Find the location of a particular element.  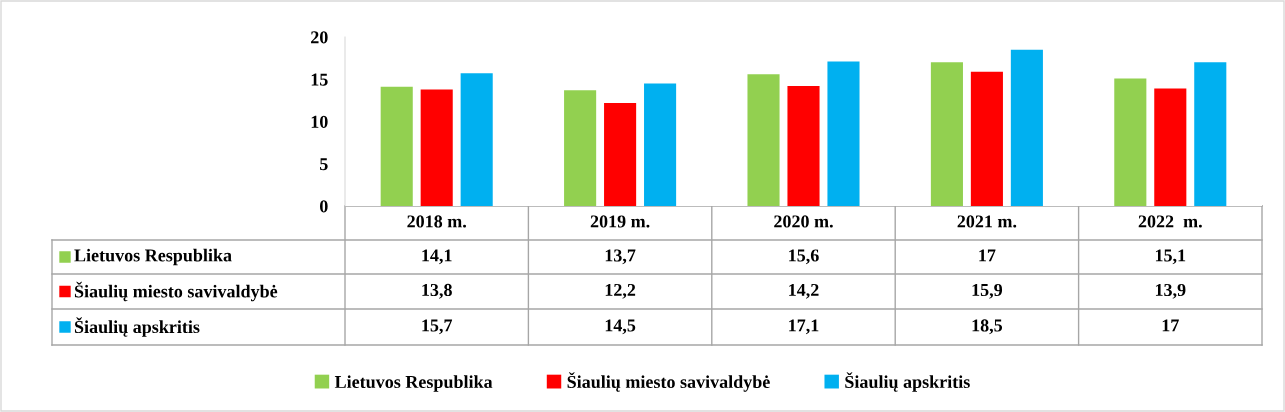

data-label: 14,5 is located at coordinates (620, 327).